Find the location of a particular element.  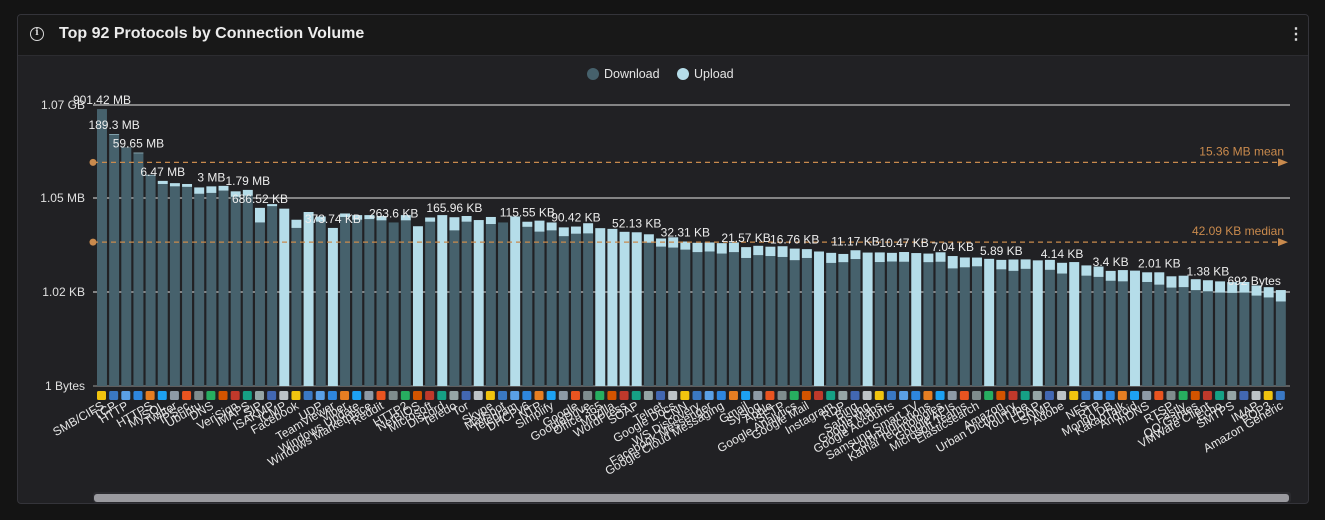

kakaotalk-icon is located at coordinates (1122, 395).